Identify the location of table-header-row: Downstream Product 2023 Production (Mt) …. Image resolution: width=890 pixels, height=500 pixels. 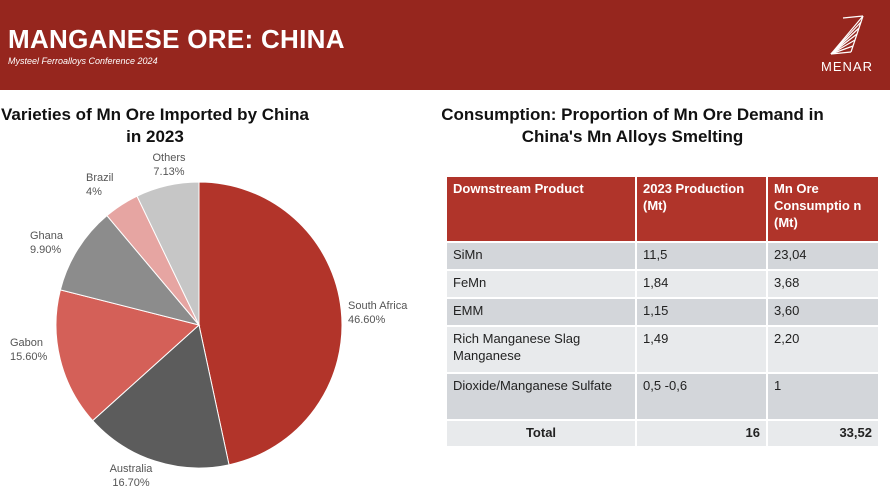
(662, 209).